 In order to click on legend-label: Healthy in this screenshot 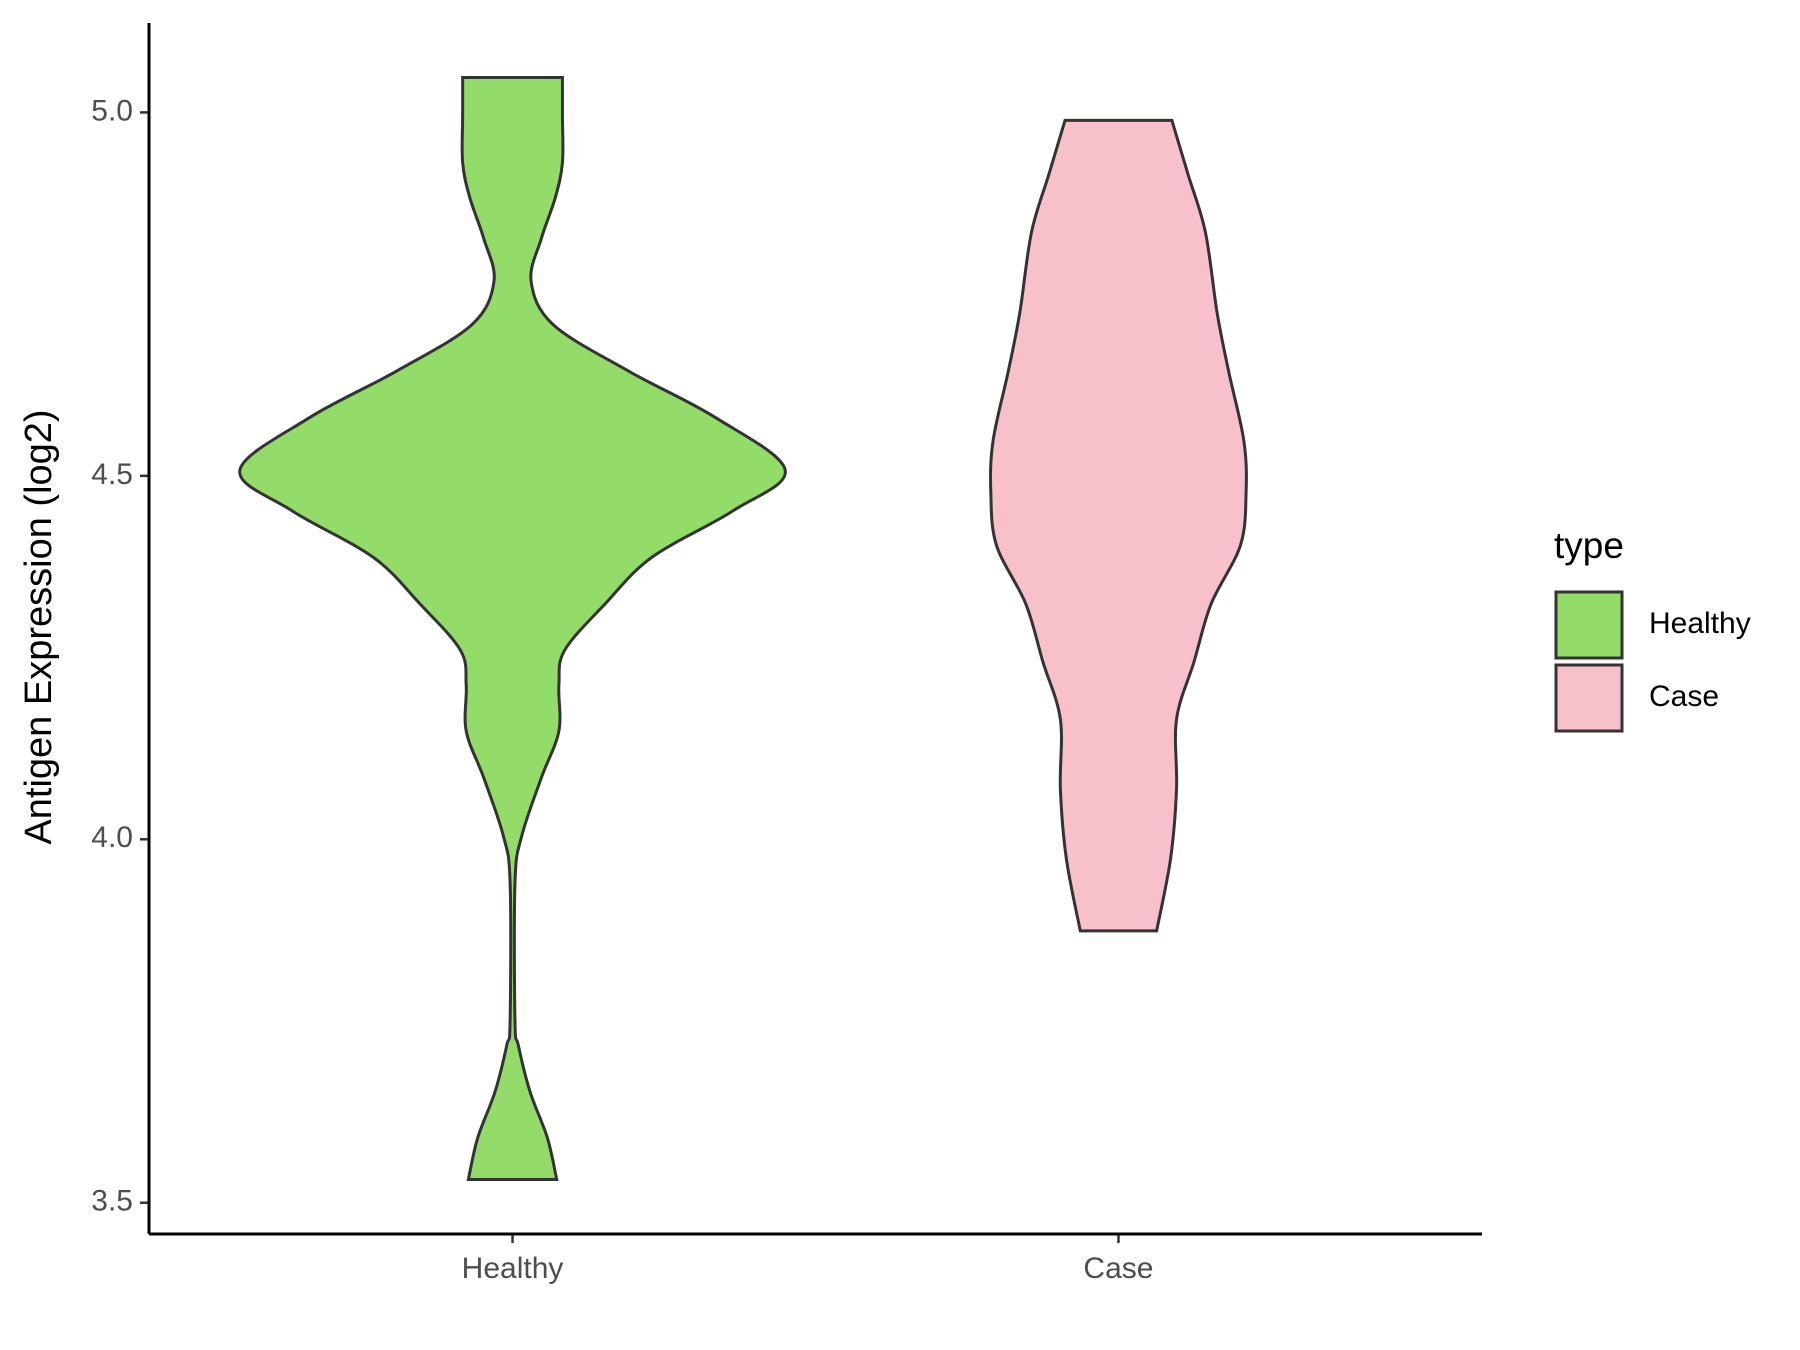, I will do `click(1700, 623)`.